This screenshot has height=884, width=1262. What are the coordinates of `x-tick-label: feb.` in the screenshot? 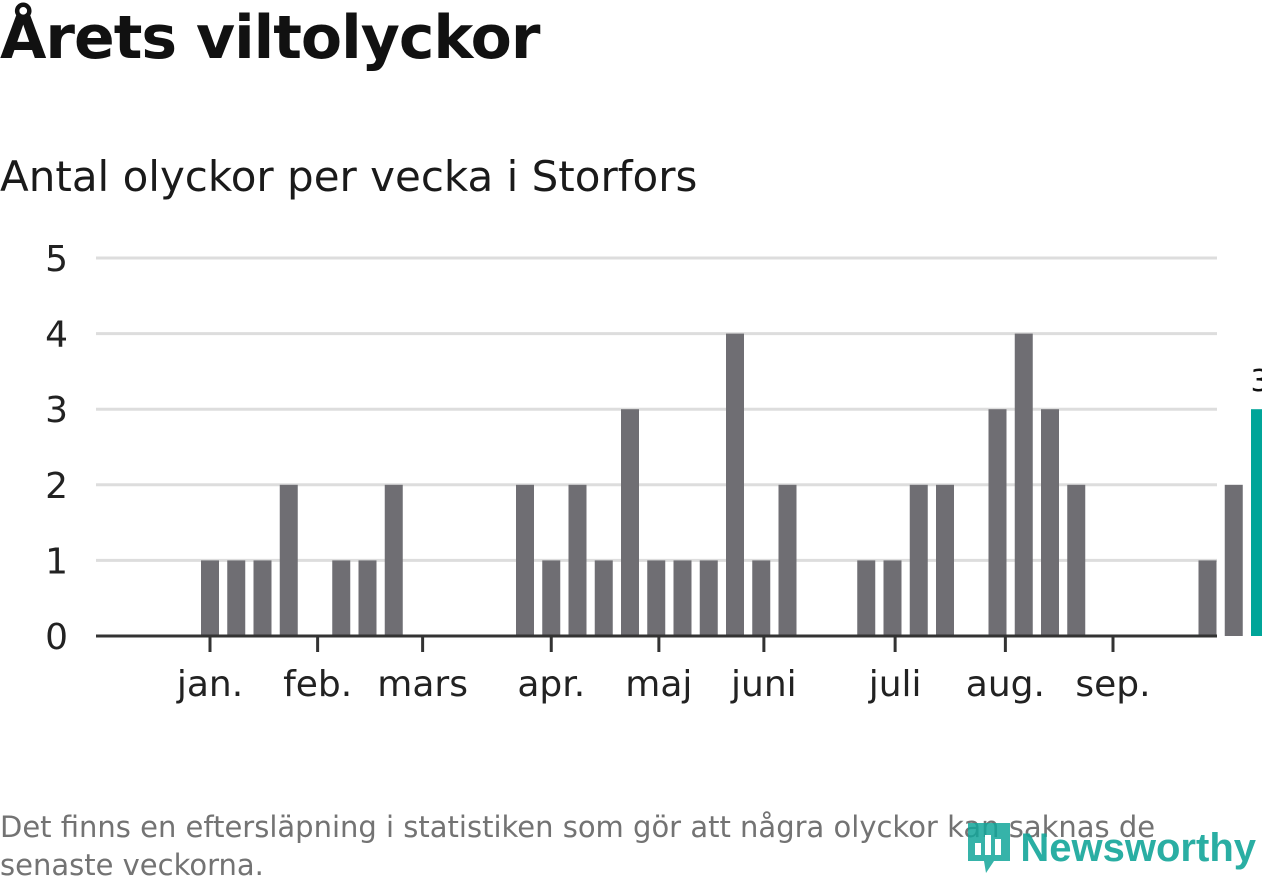 It's located at (317, 684).